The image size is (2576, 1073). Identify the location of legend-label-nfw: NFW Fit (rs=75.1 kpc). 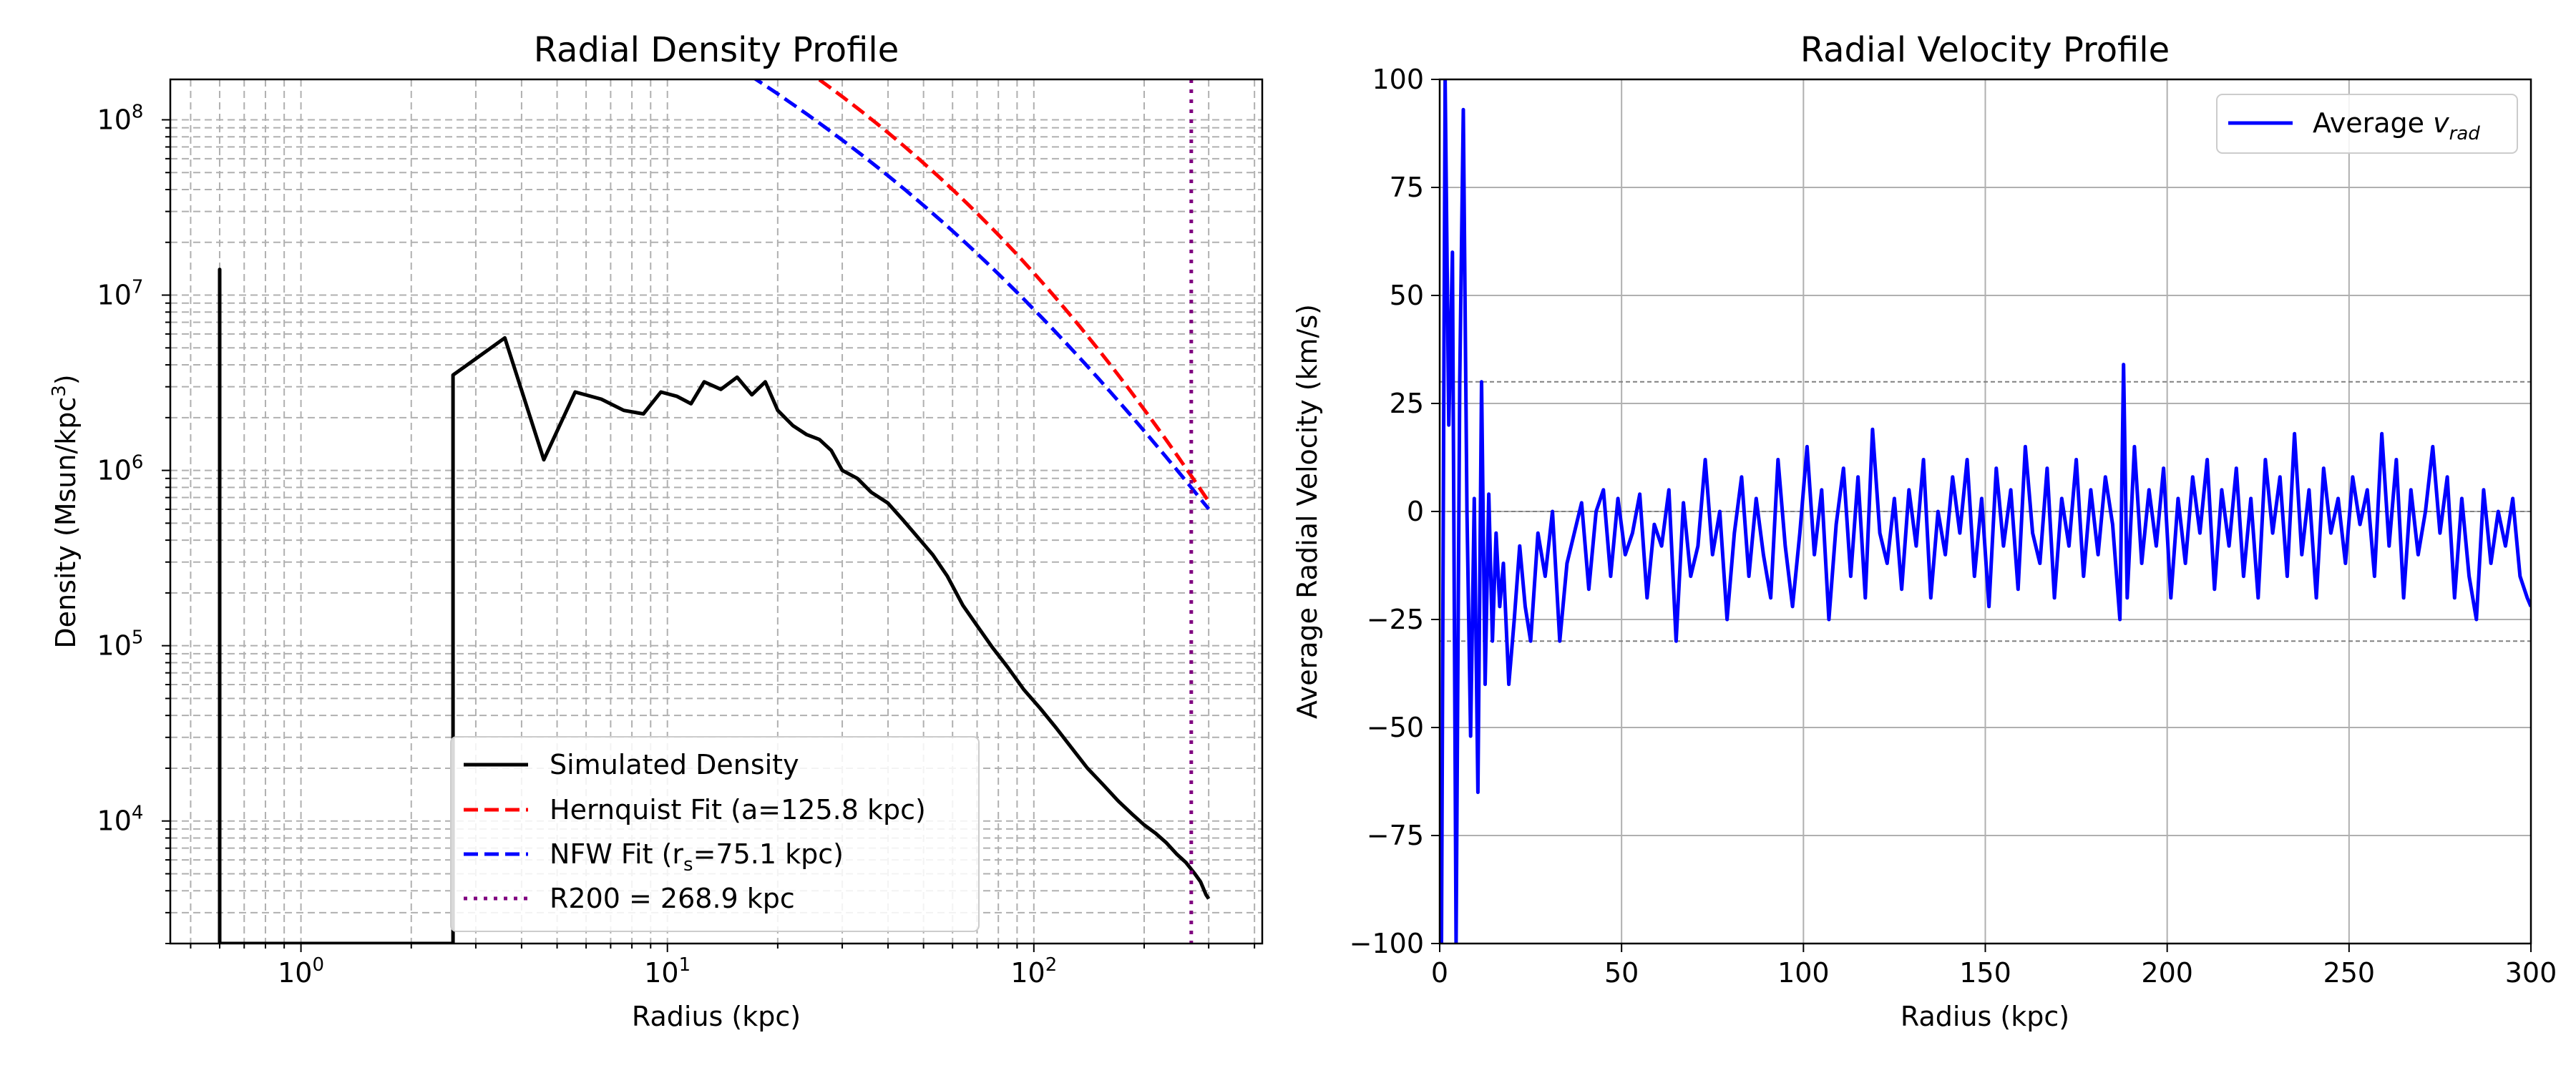
(697, 857).